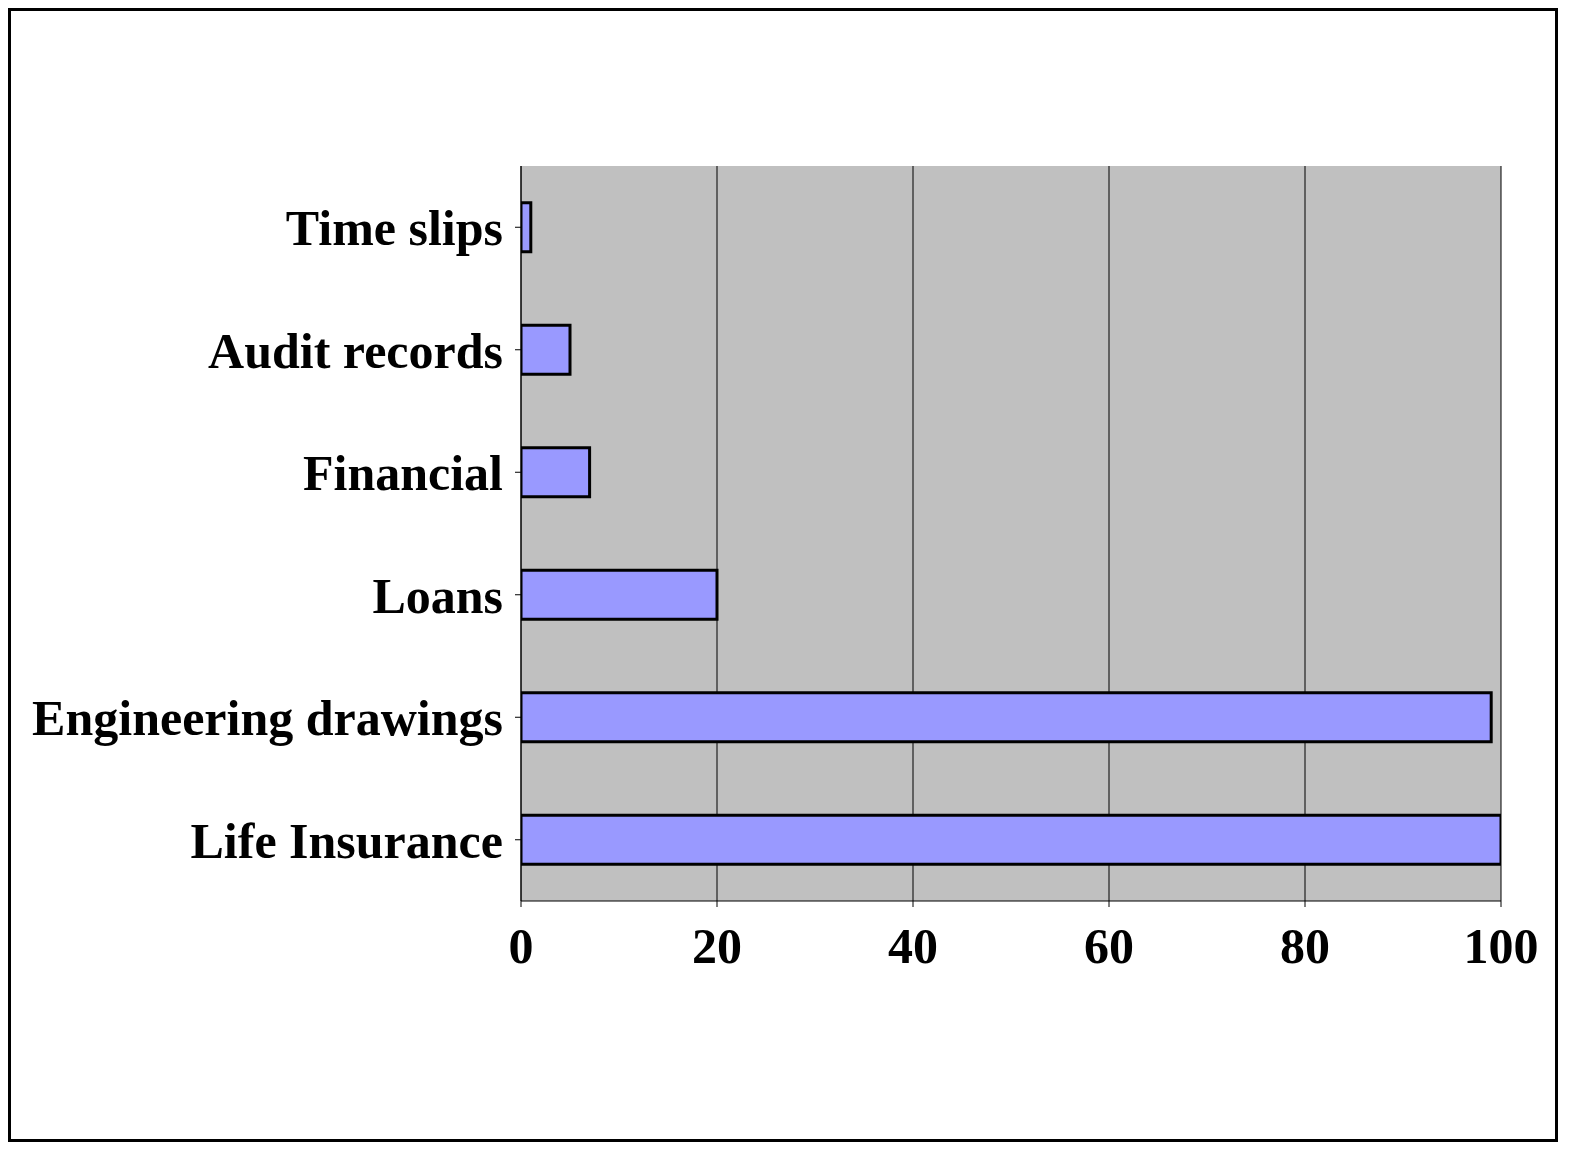 The height and width of the screenshot is (1156, 1572). What do you see at coordinates (394, 228) in the screenshot?
I see `y-tick-label: Time slips` at bounding box center [394, 228].